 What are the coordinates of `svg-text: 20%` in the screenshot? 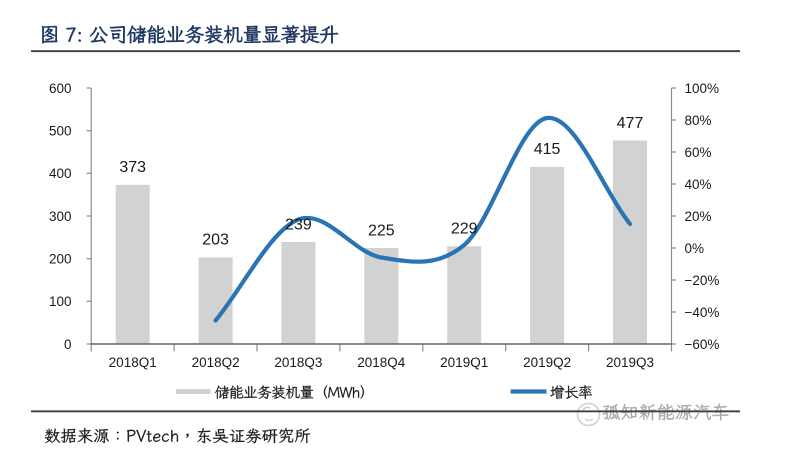 It's located at (698, 216).